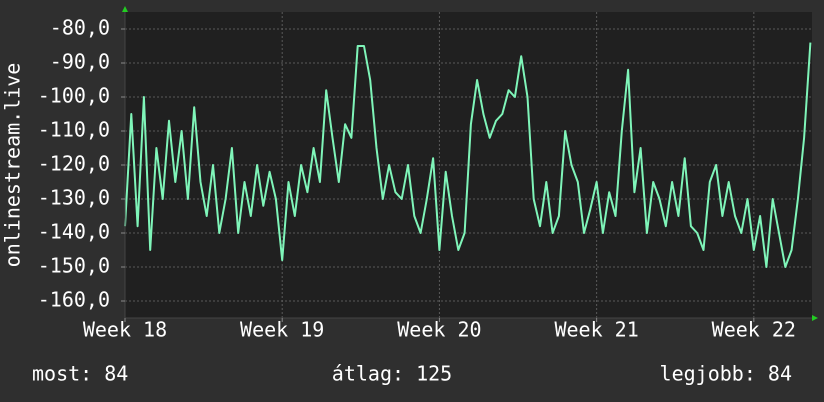 This screenshot has height=402, width=824. Describe the element at coordinates (439, 330) in the screenshot. I see `x-tick-label: Week 20` at that location.